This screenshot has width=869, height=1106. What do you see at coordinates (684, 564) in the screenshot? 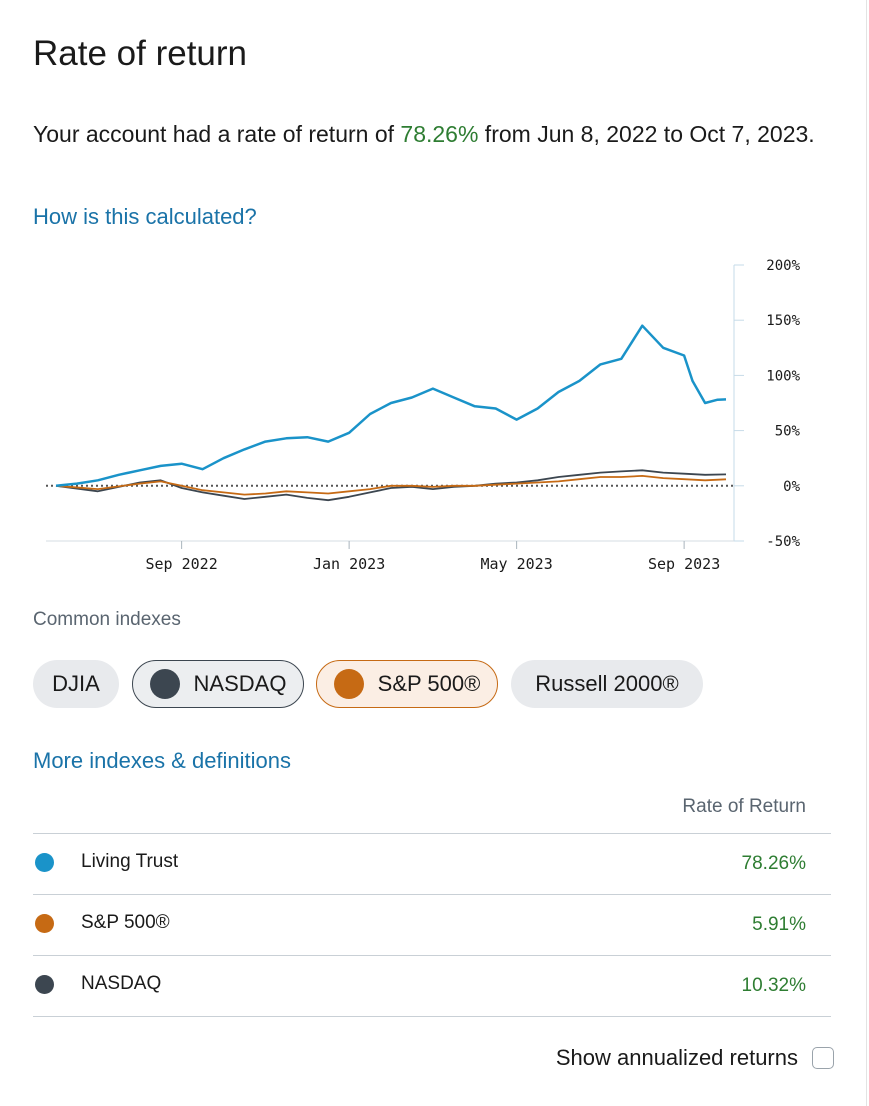
I see `x-tick-label: Sep 2023` at bounding box center [684, 564].